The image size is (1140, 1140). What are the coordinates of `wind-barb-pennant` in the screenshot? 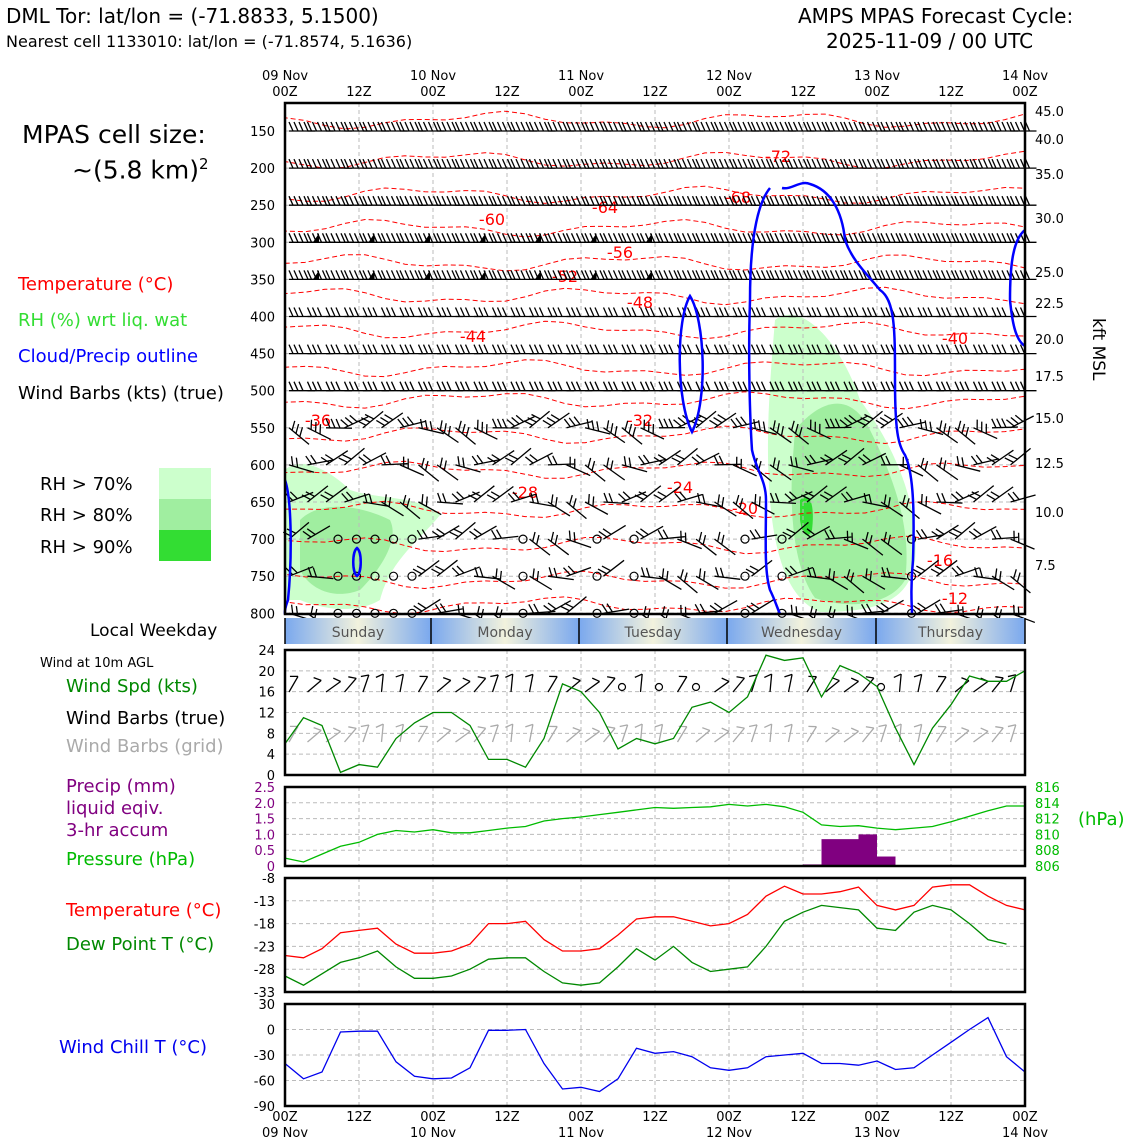 It's located at (482, 275).